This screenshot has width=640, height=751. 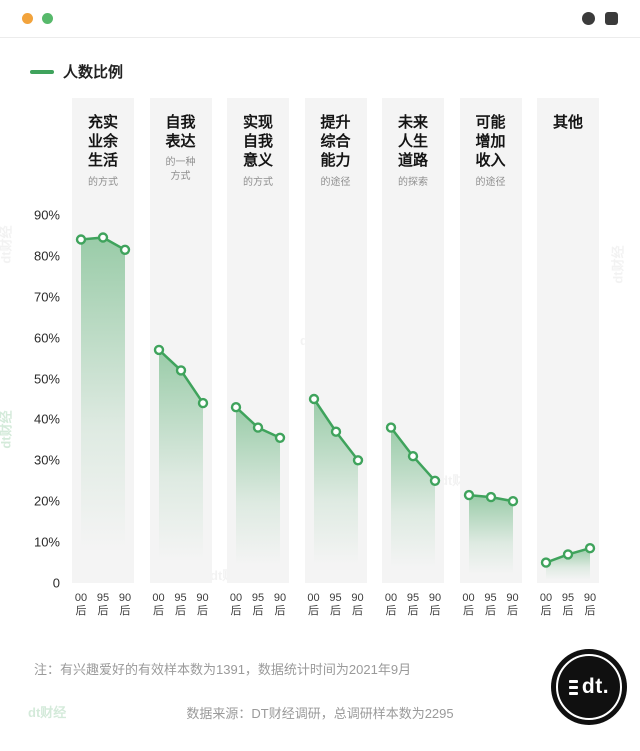 What do you see at coordinates (490, 161) in the screenshot?
I see `title-line: 收入` at bounding box center [490, 161].